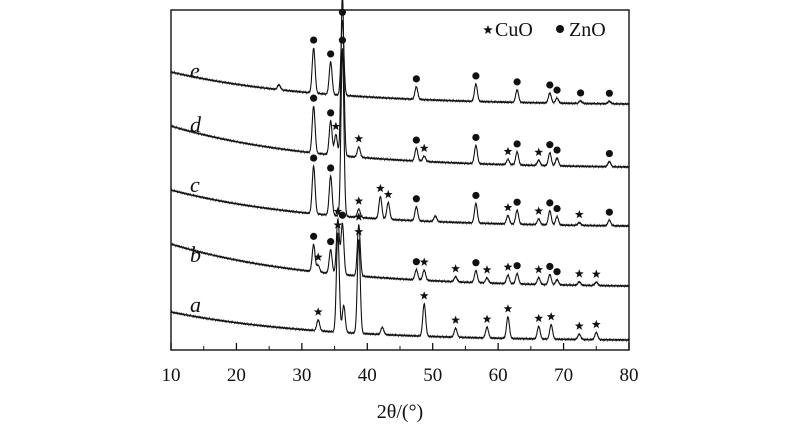 The image size is (800, 442). Describe the element at coordinates (195, 304) in the screenshot. I see `series-a-label: a` at that location.